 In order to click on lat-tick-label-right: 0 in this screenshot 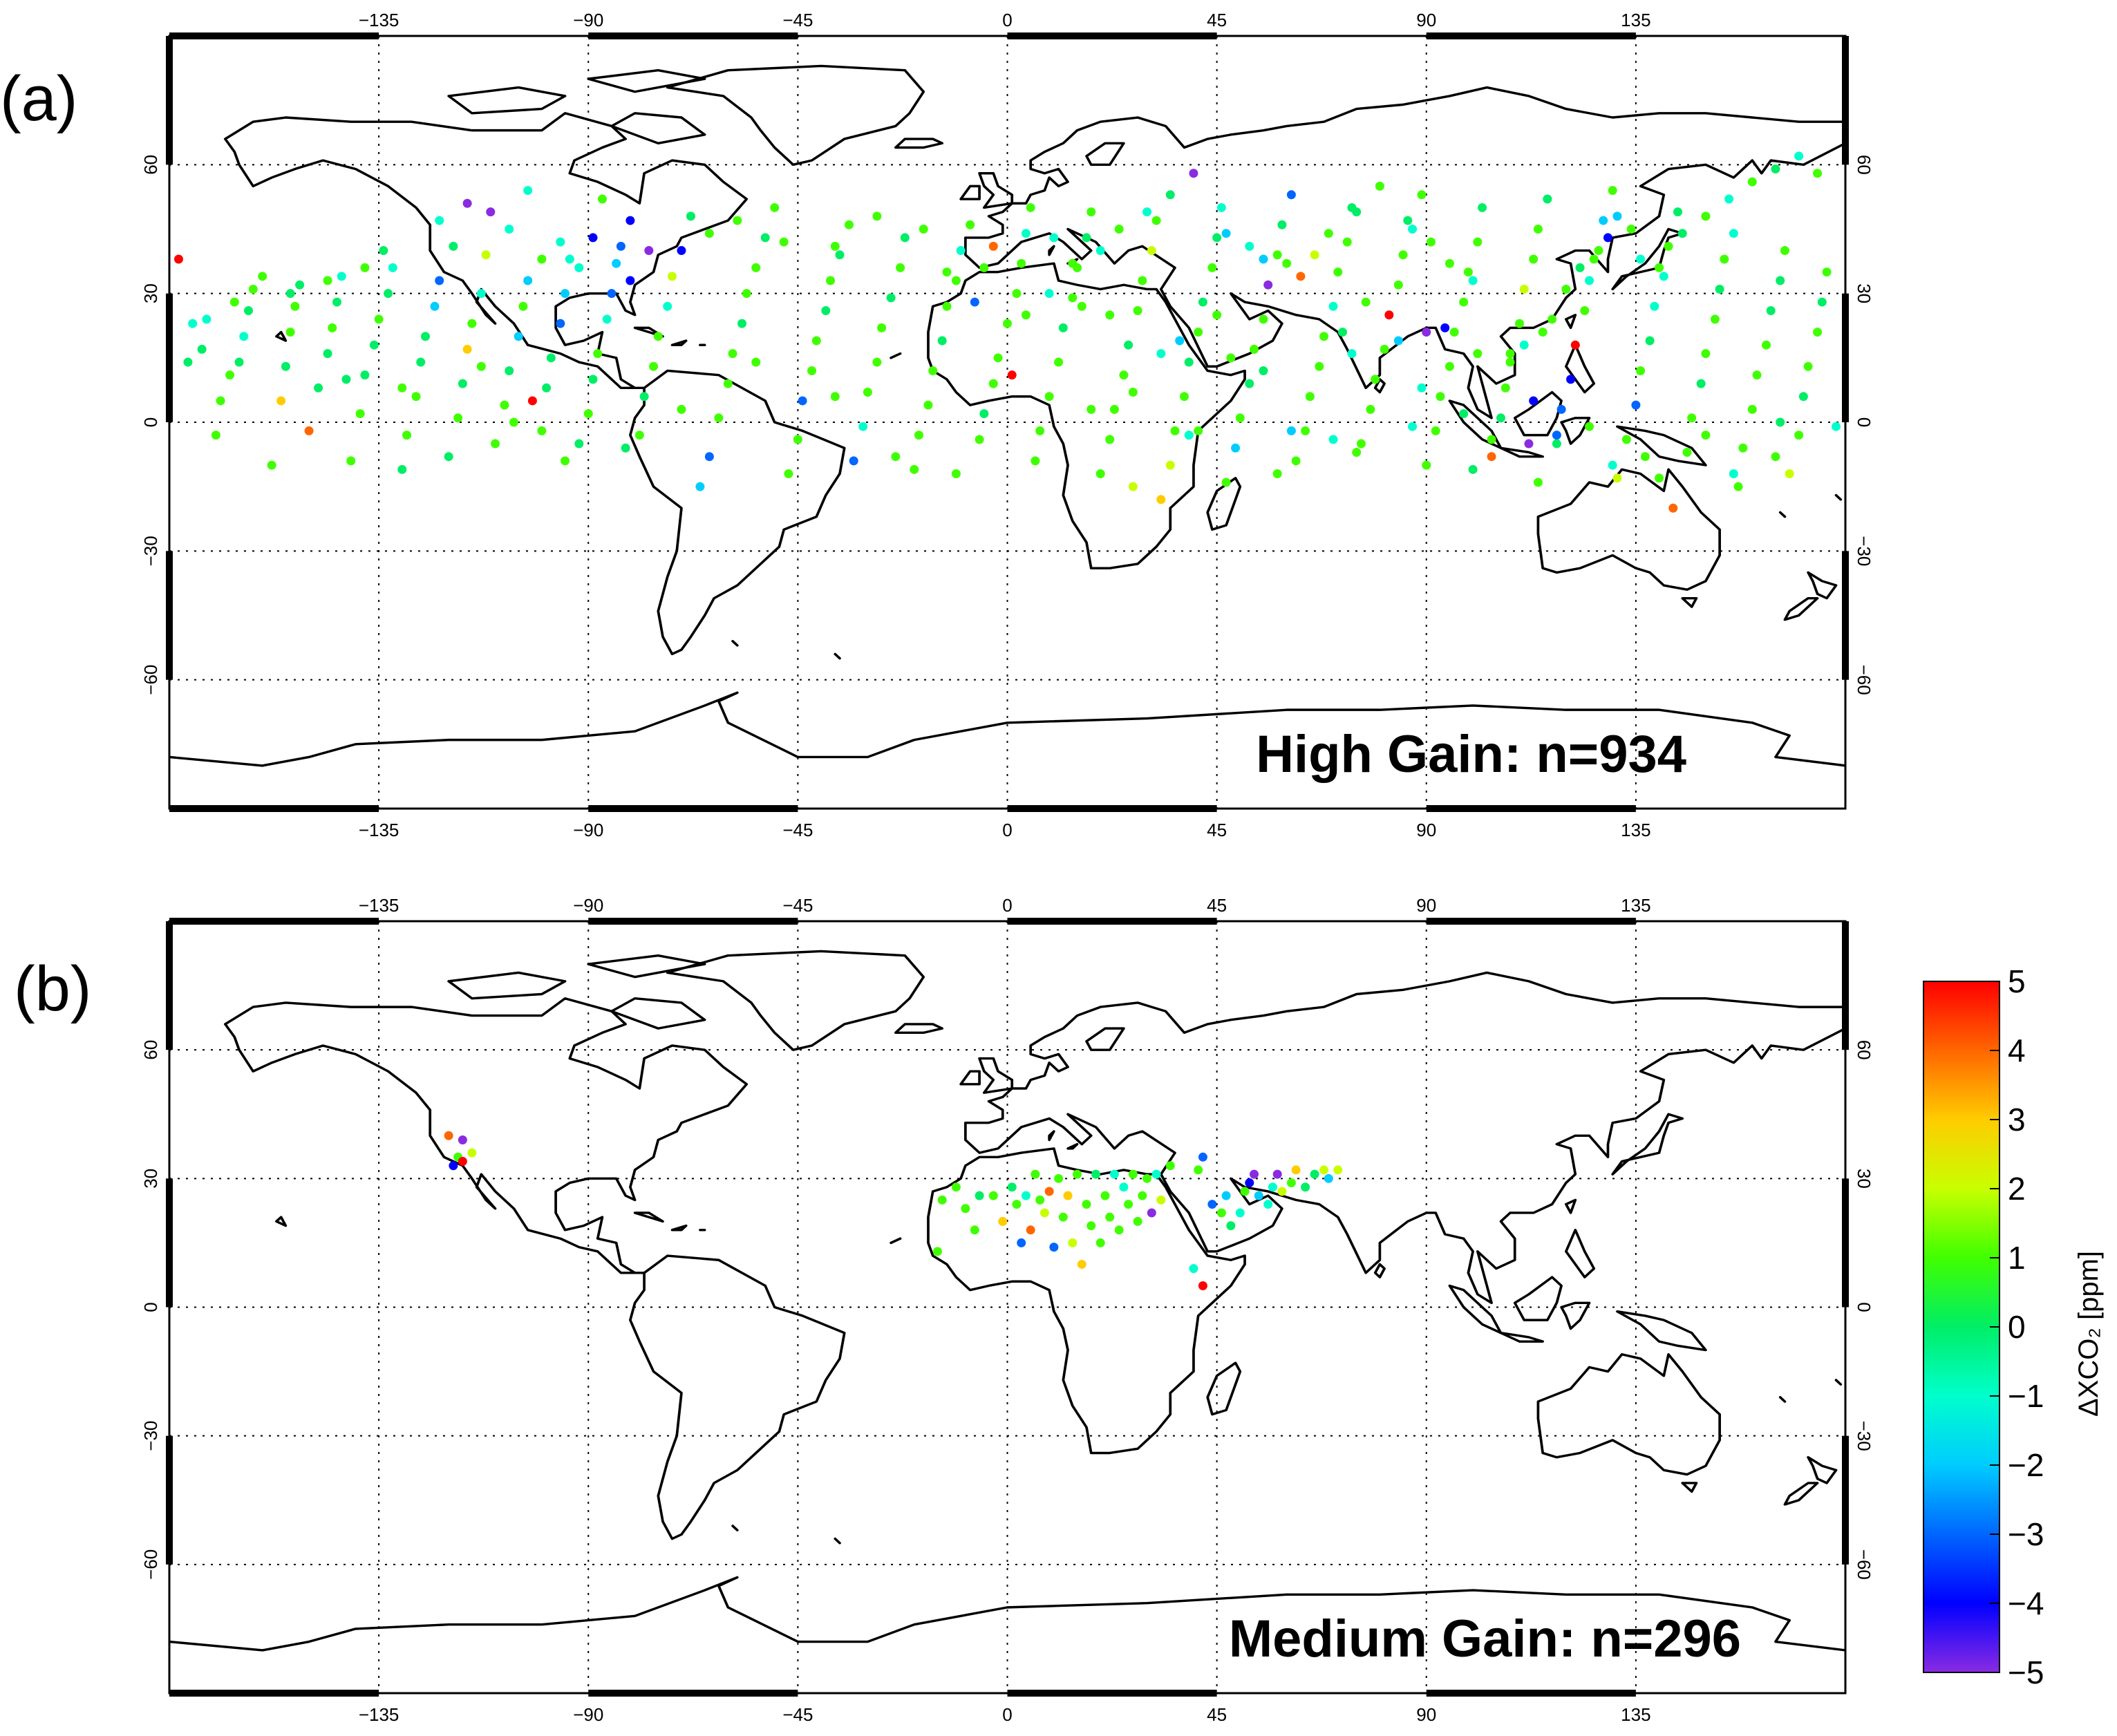, I will do `click(1864, 422)`.